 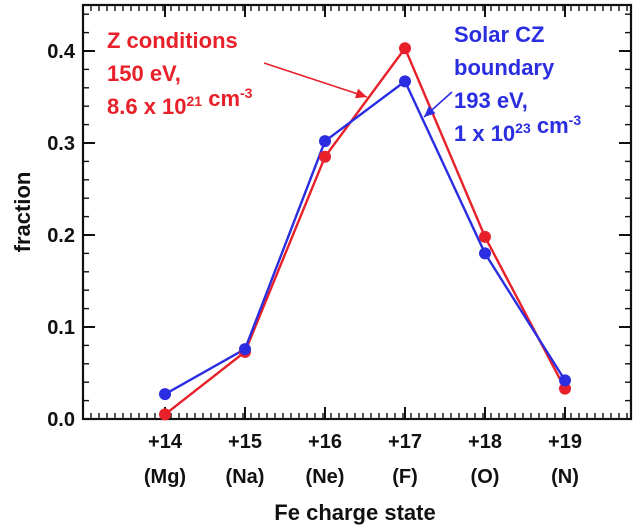 I want to click on x-tick-label: +18, so click(x=485, y=442).